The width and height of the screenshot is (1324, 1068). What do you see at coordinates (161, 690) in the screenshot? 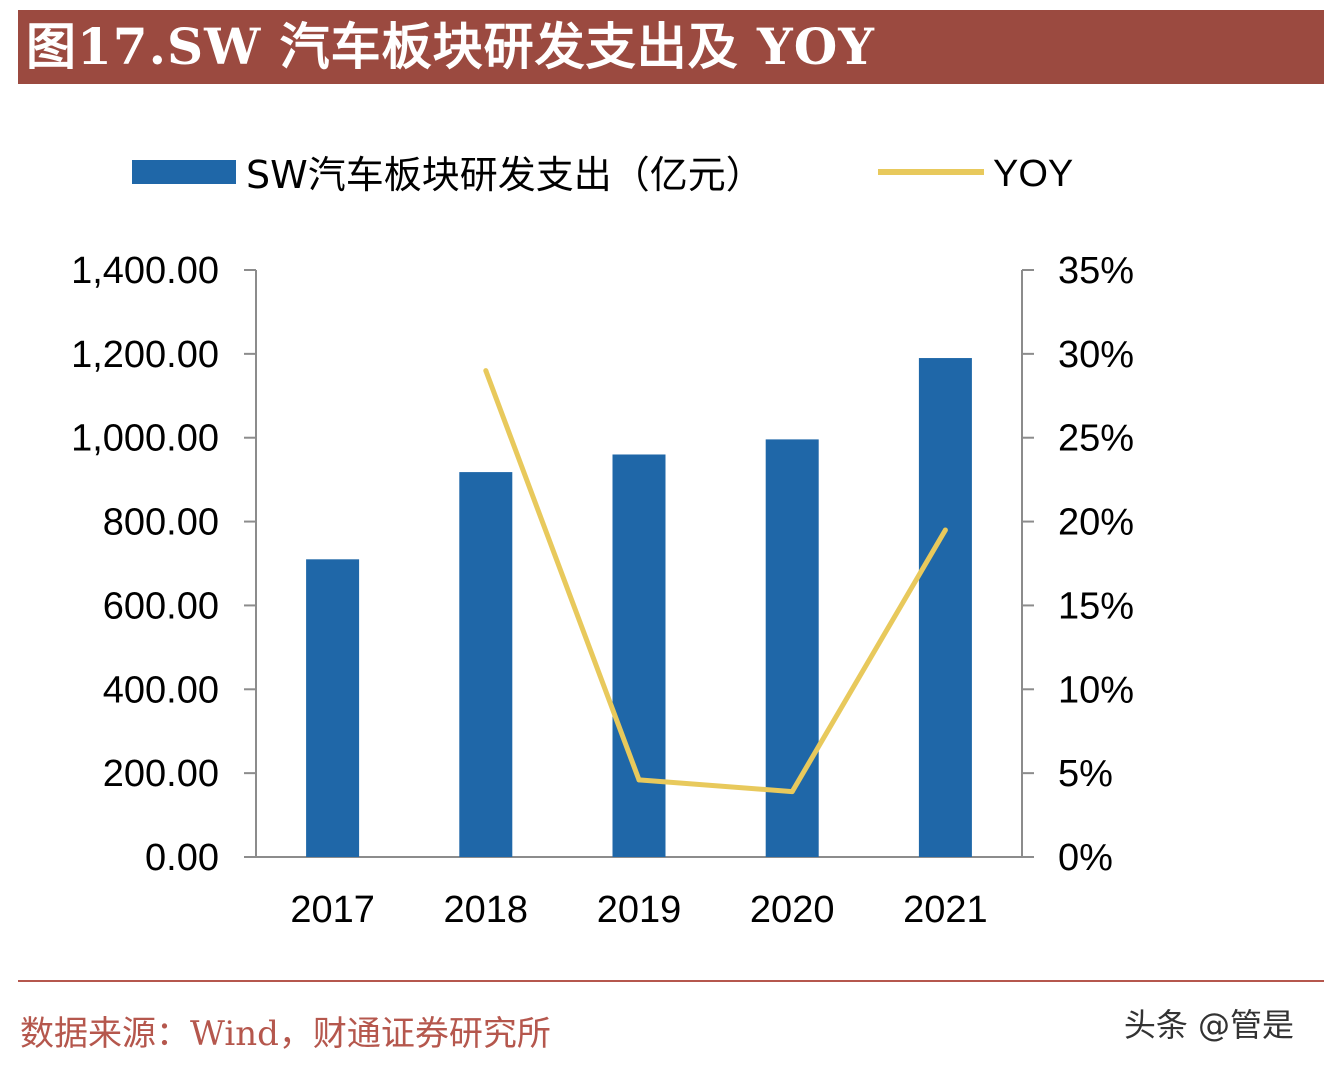
I see `y-left-tick-label: 400.00` at bounding box center [161, 690].